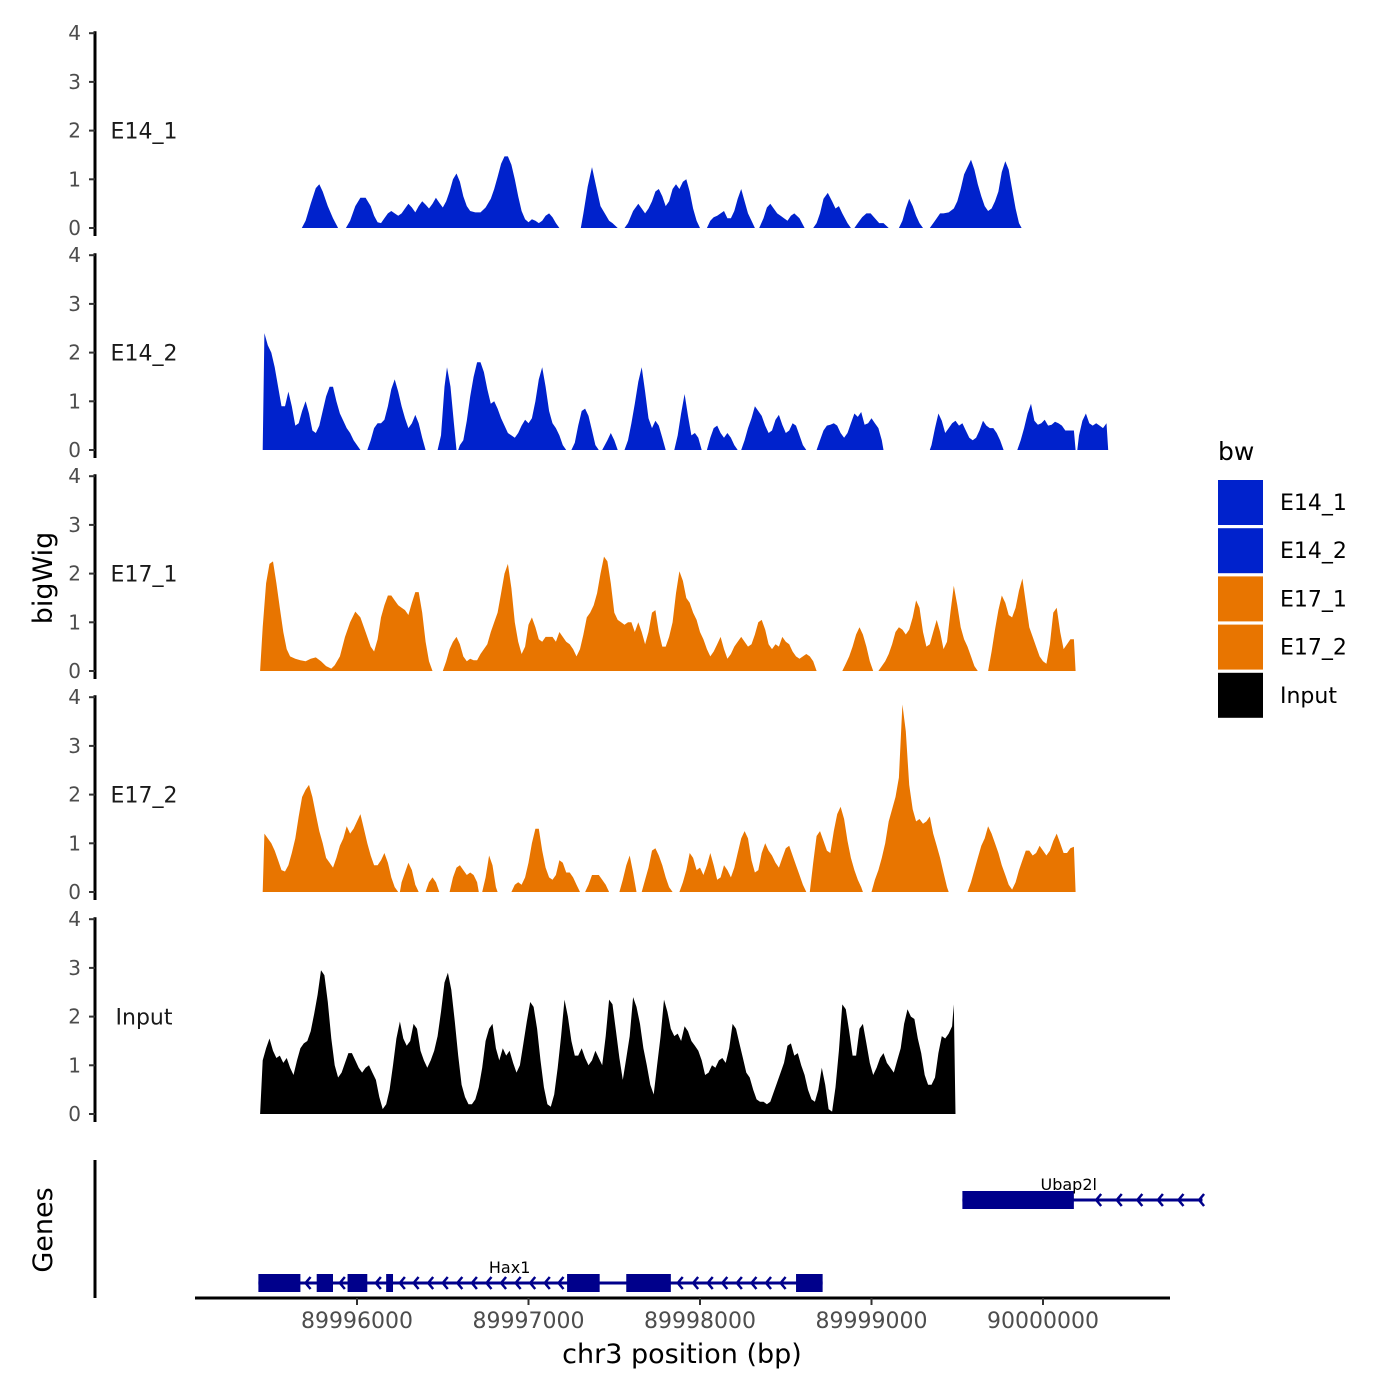  Describe the element at coordinates (509, 1267) in the screenshot. I see `gene-label: Hax1` at that location.